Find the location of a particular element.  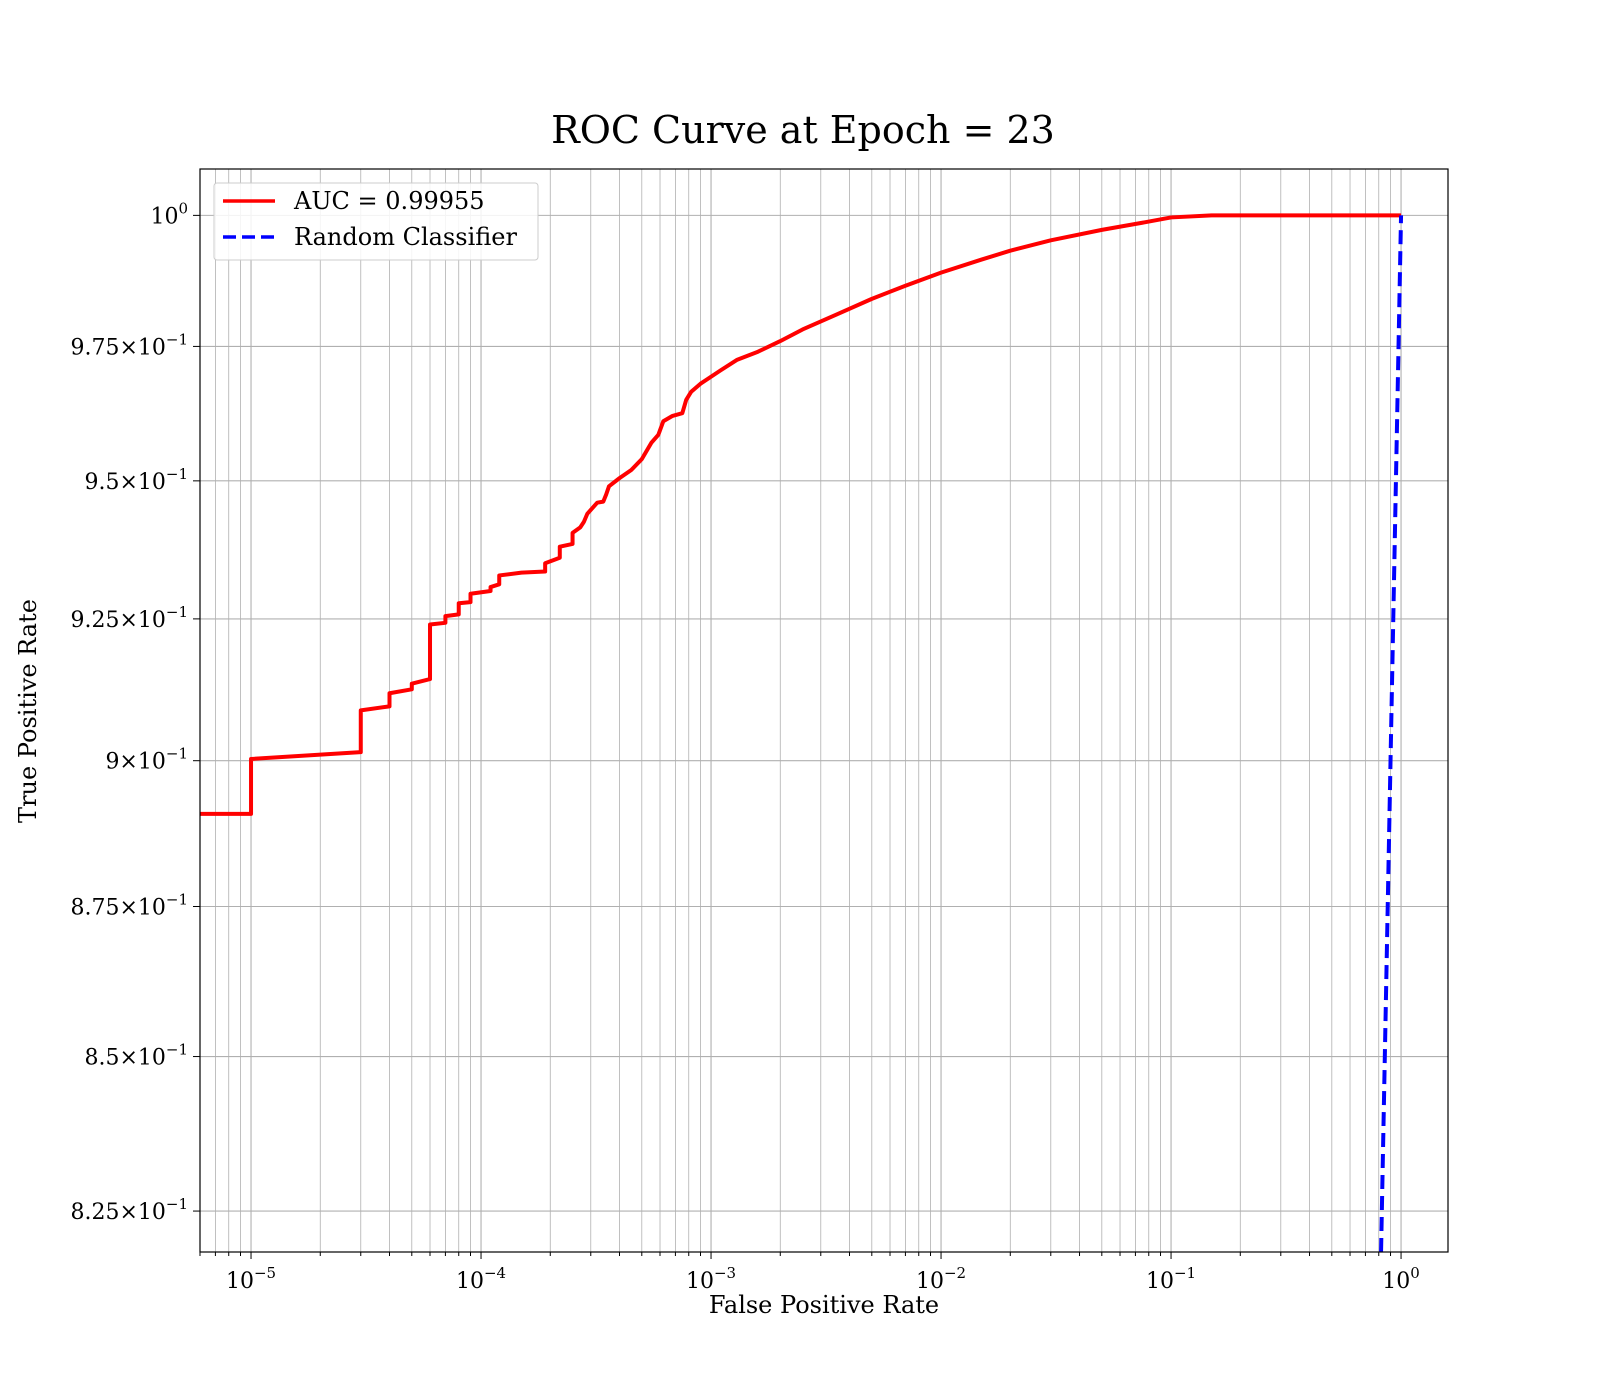

legend-box is located at coordinates (376, 221).